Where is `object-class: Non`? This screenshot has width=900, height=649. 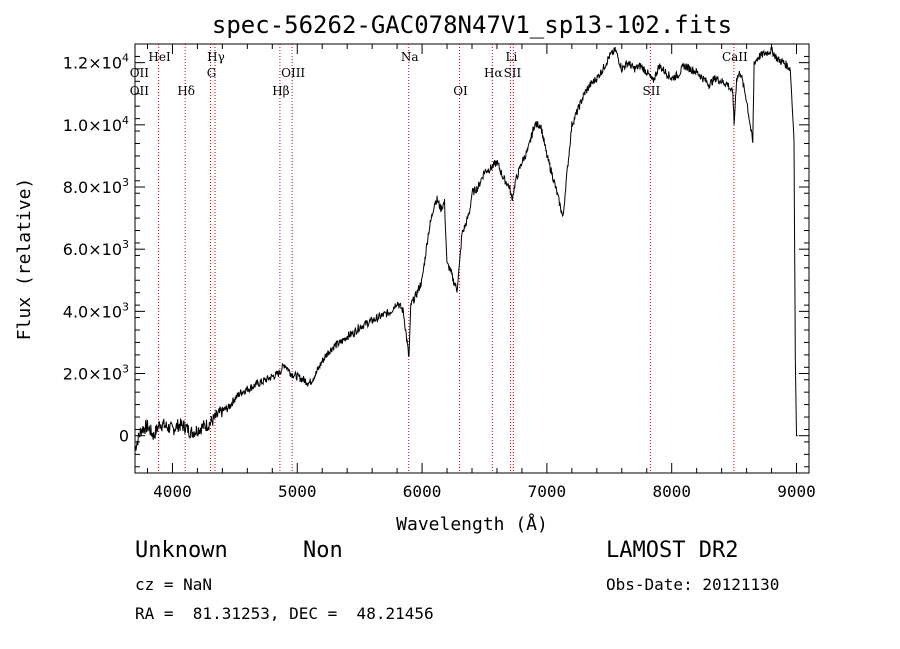
object-class: Non is located at coordinates (323, 550).